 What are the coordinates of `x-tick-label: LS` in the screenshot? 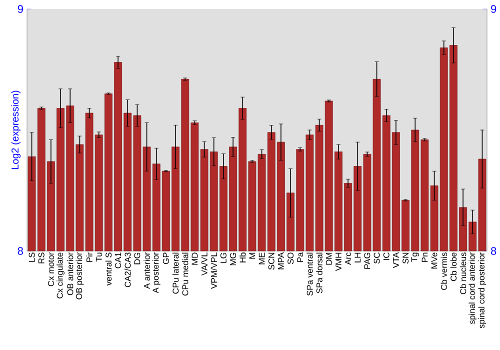 It's located at (31, 257).